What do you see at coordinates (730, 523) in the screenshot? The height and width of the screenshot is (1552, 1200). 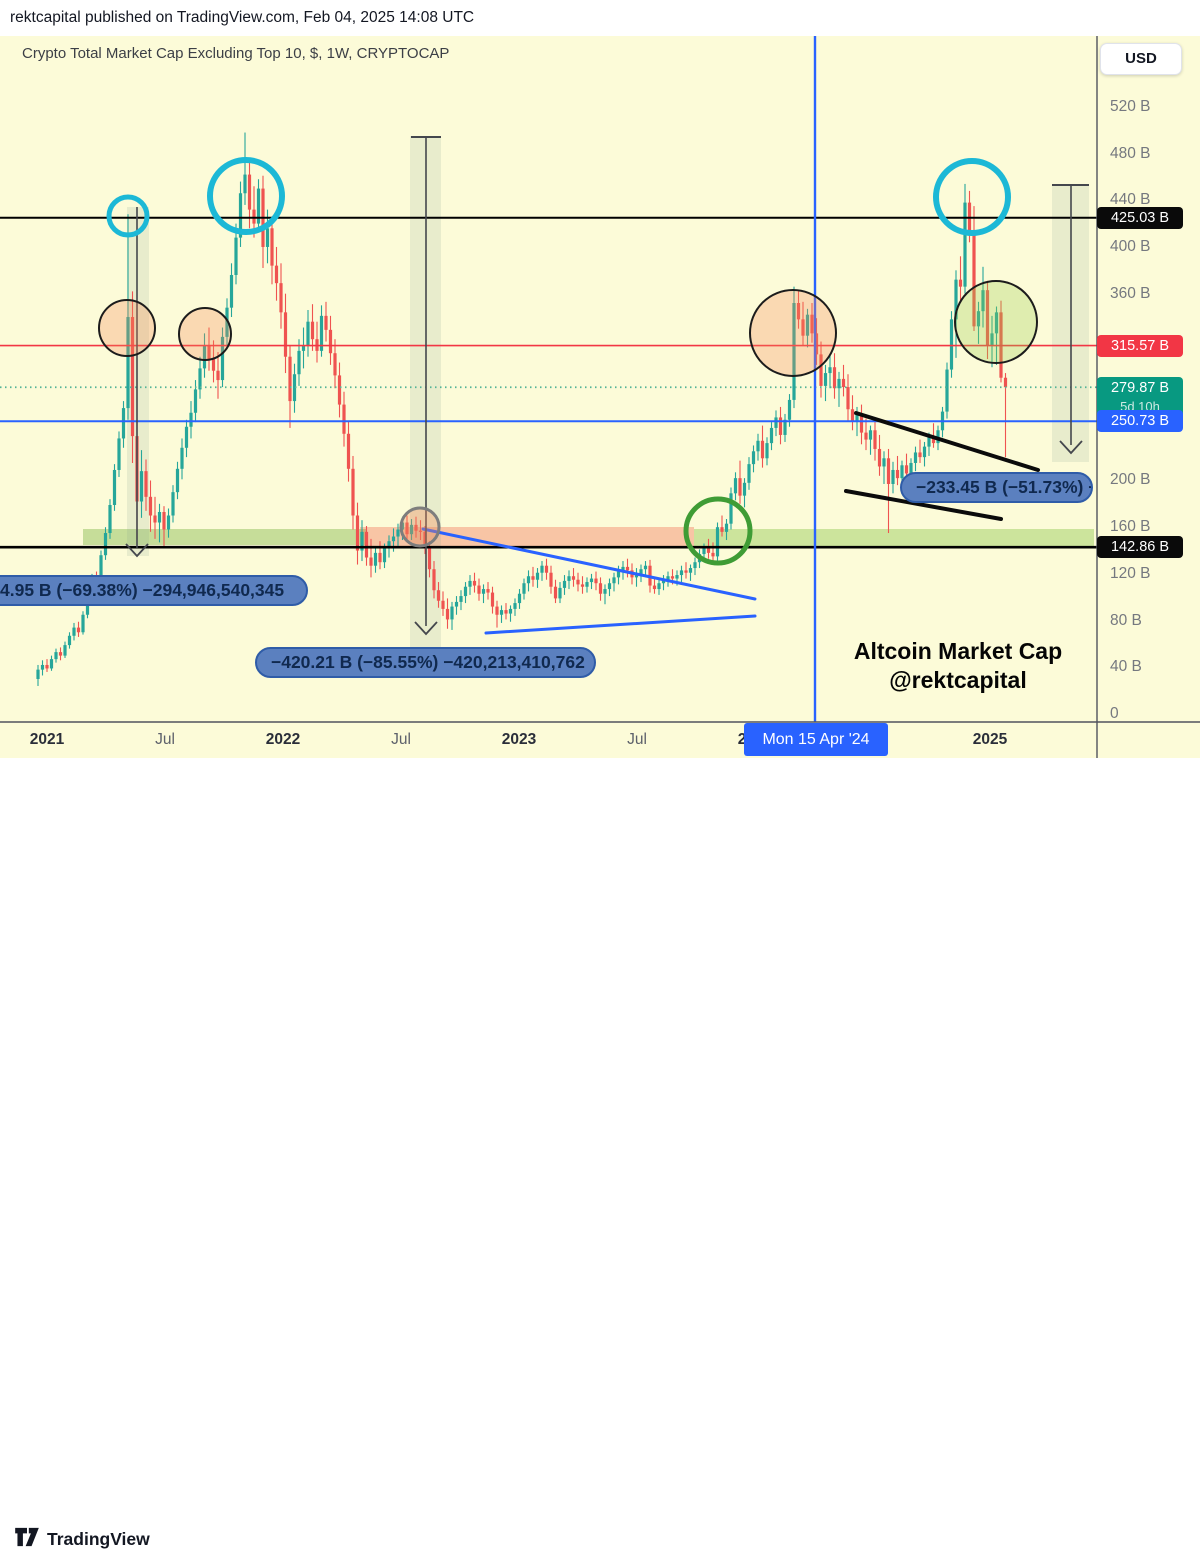 I see `trendlines-layer` at bounding box center [730, 523].